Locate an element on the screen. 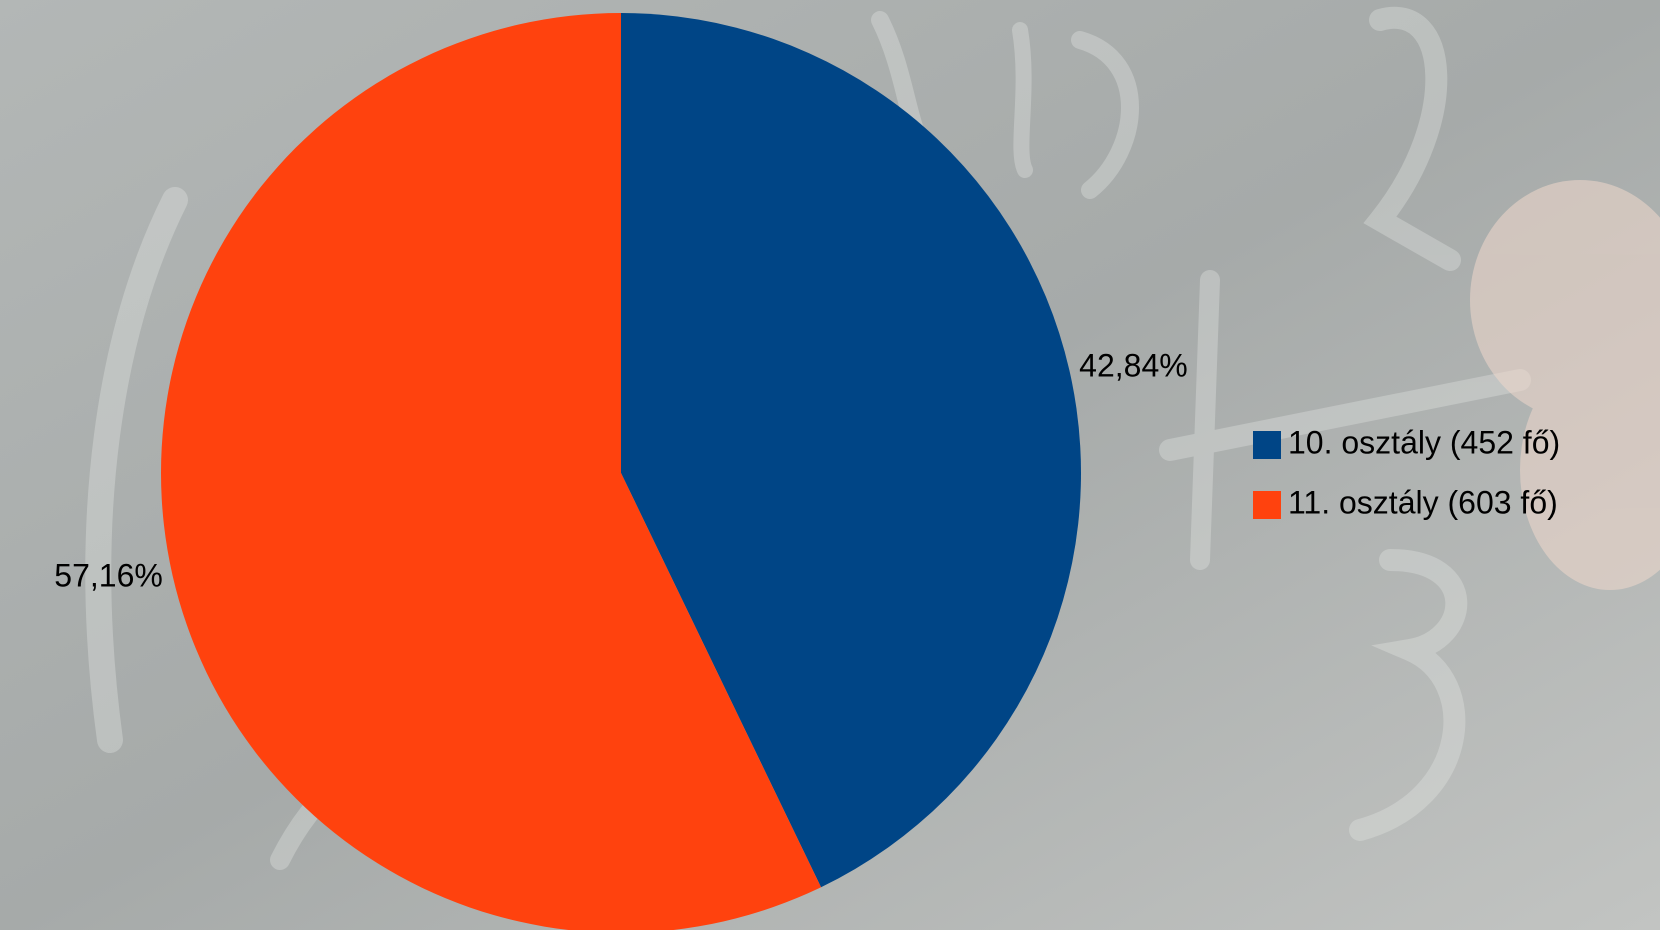 The width and height of the screenshot is (1660, 930). data-label: 42,84% is located at coordinates (1133, 366).